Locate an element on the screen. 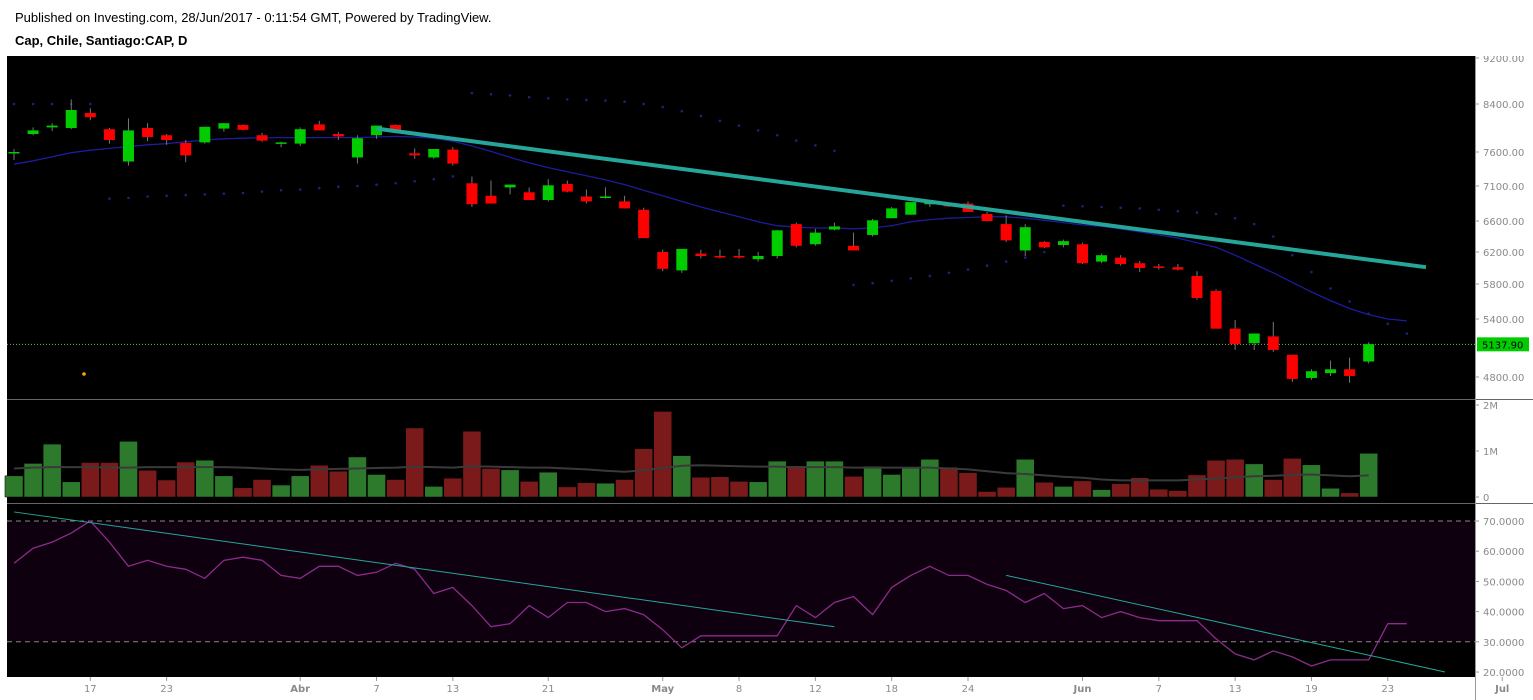 Image resolution: width=1533 pixels, height=700 pixels. date-axis-tick-label: 7 is located at coordinates (376, 689).